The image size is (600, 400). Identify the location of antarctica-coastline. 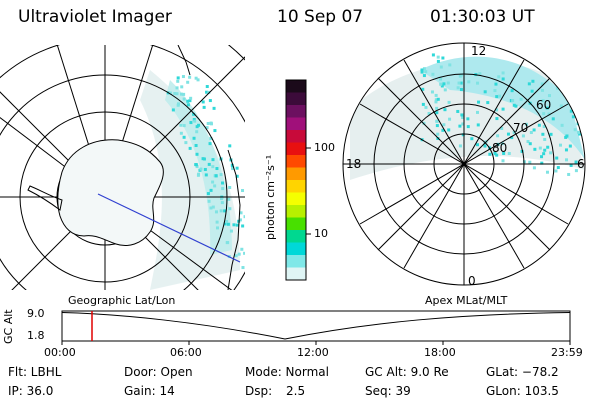
(110, 192).